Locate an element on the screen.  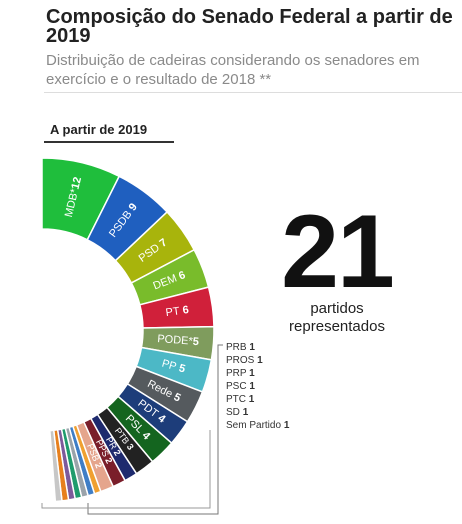
slice-label-pt: PT 6 is located at coordinates (177, 311).